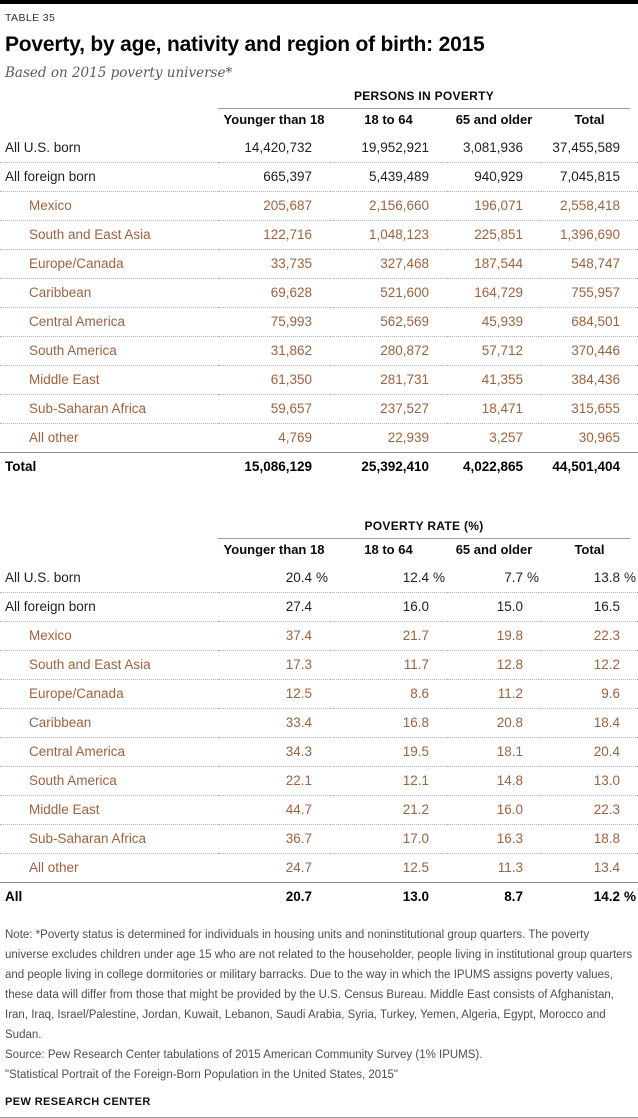 The image size is (638, 1118). I want to click on value-text: 315,655, so click(595, 408).